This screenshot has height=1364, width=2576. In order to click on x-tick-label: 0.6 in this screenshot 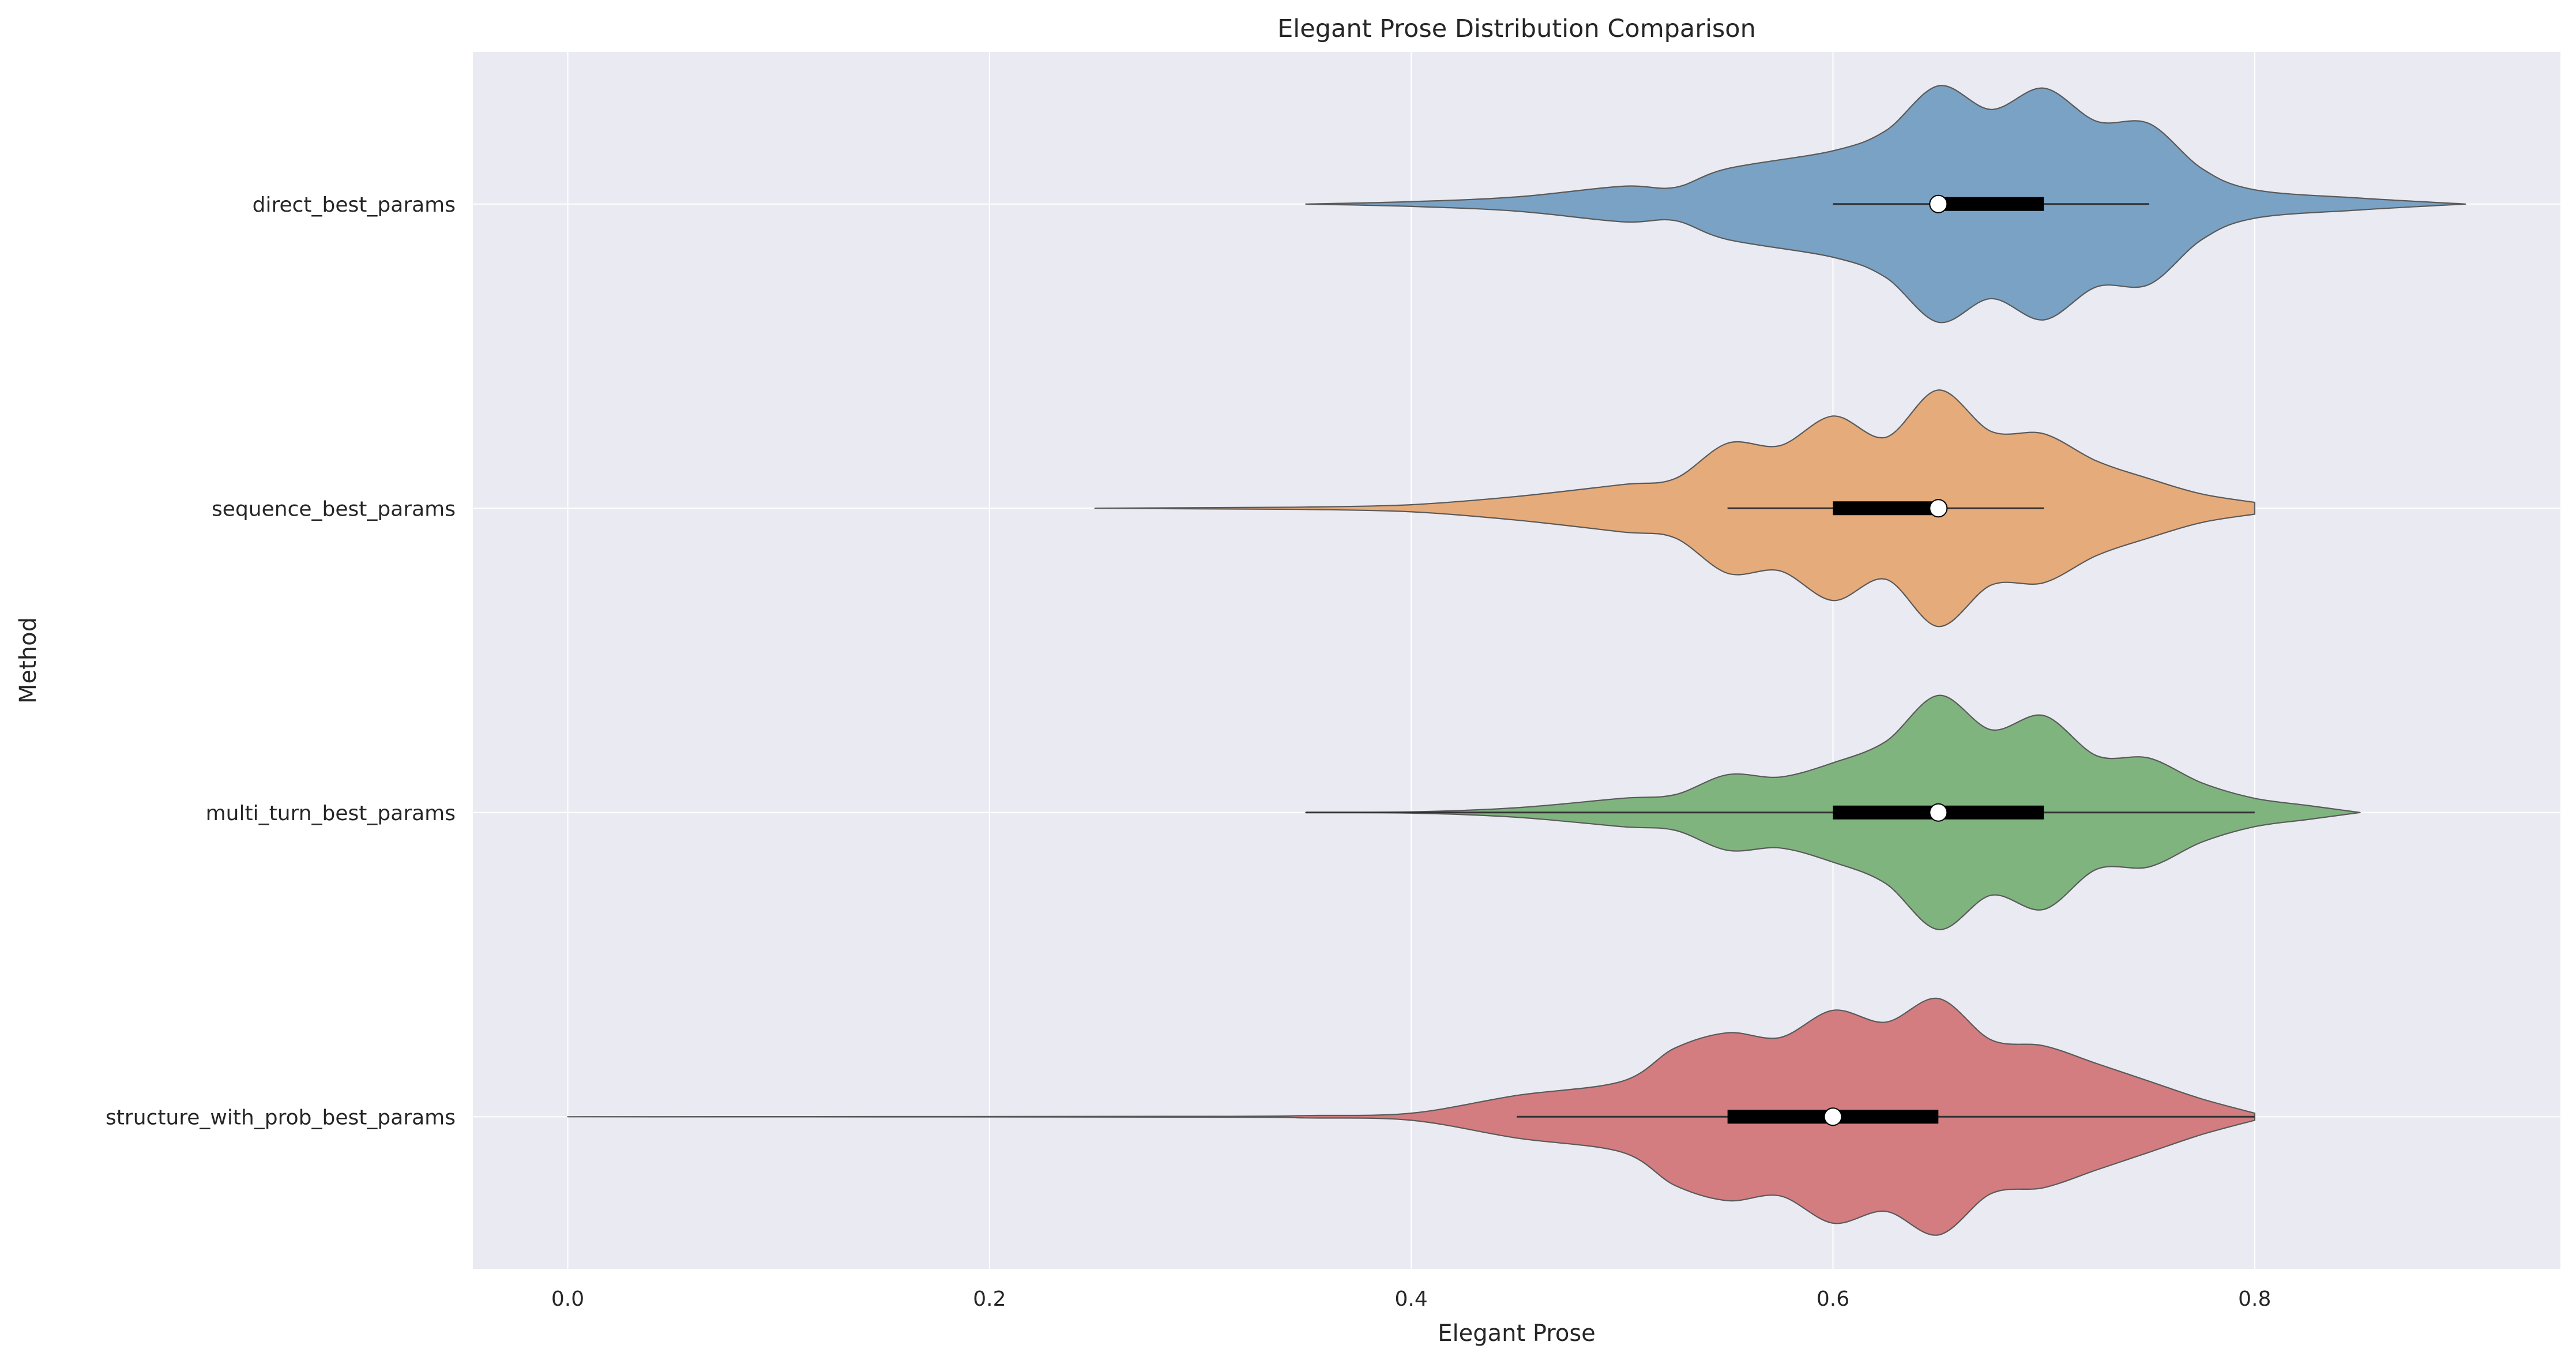, I will do `click(1833, 1299)`.